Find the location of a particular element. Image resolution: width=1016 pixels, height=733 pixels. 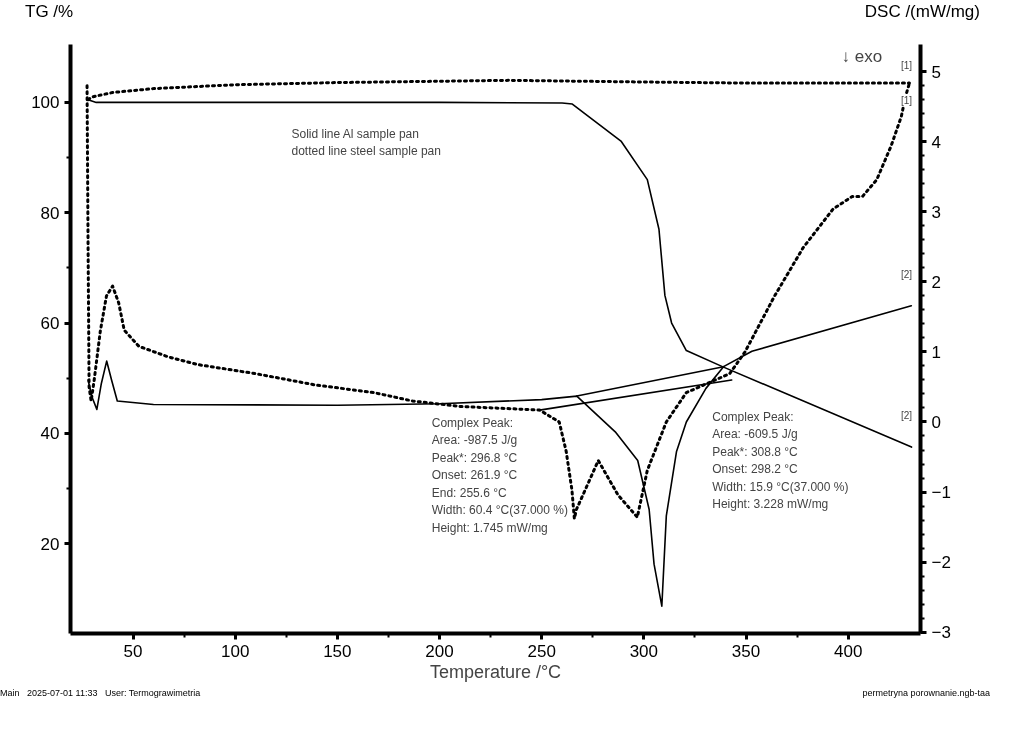

y2-tick-label: 2 is located at coordinates (936, 282).